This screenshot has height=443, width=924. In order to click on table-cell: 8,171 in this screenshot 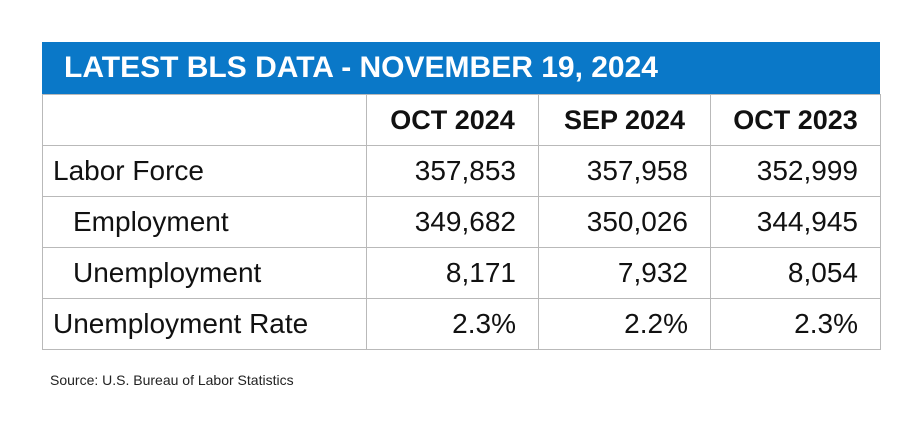, I will do `click(452, 273)`.